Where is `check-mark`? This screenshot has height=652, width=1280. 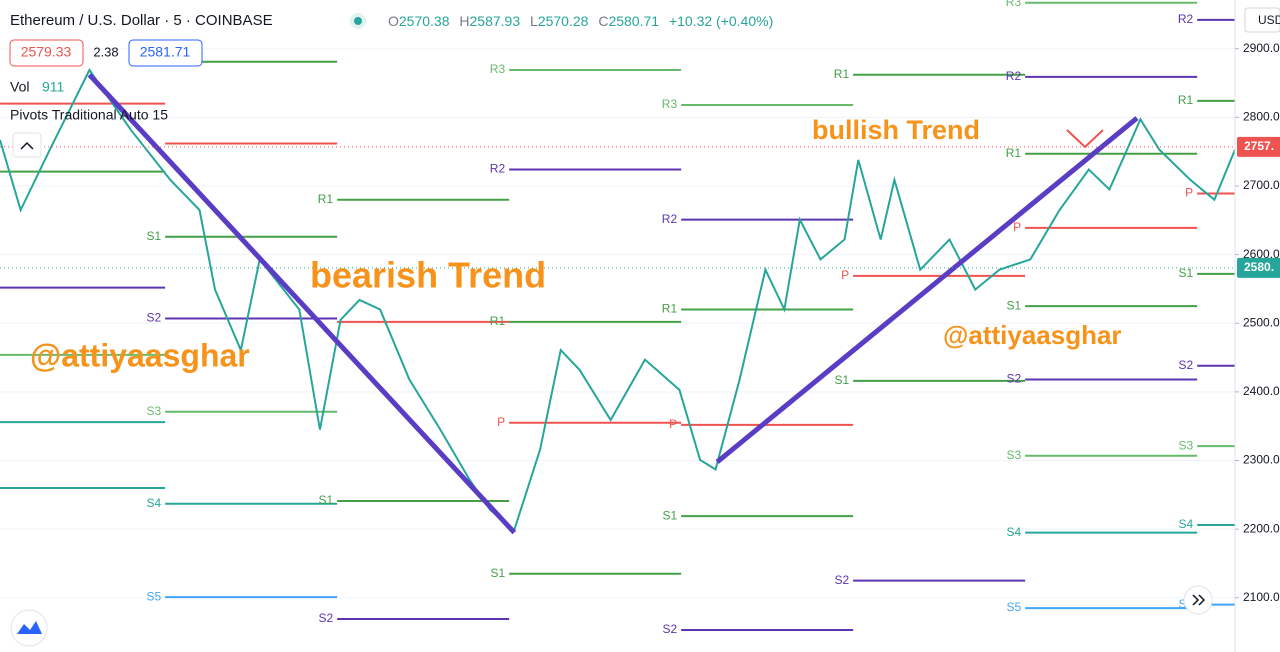 check-mark is located at coordinates (1085, 139).